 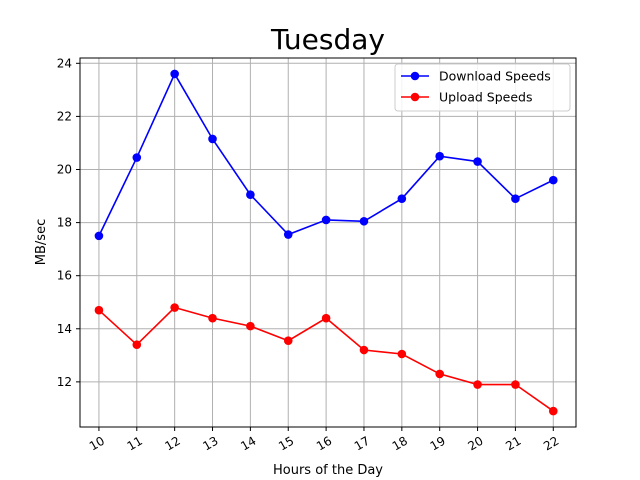 What do you see at coordinates (485, 97) in the screenshot?
I see `upload-speeds-legend-label: Upload Speeds` at bounding box center [485, 97].